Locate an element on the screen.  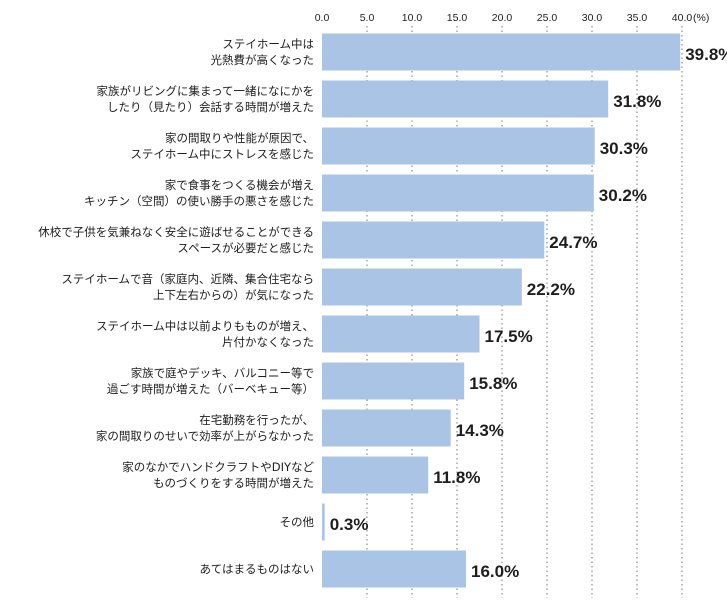
x-tick-label: 20.0 is located at coordinates (502, 18).